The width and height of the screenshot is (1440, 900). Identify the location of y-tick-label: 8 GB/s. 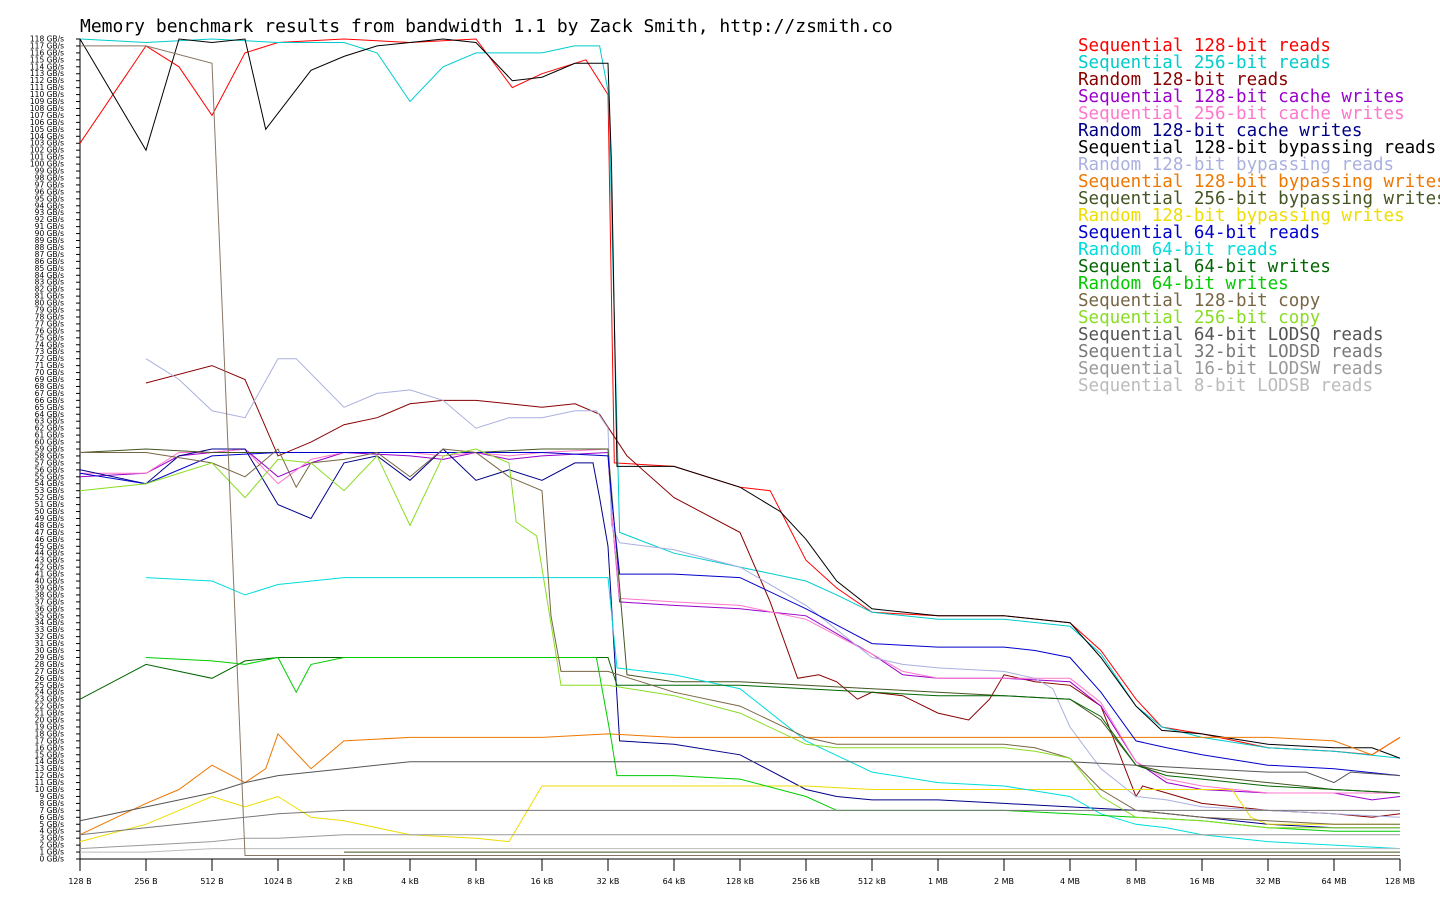
(51, 803).